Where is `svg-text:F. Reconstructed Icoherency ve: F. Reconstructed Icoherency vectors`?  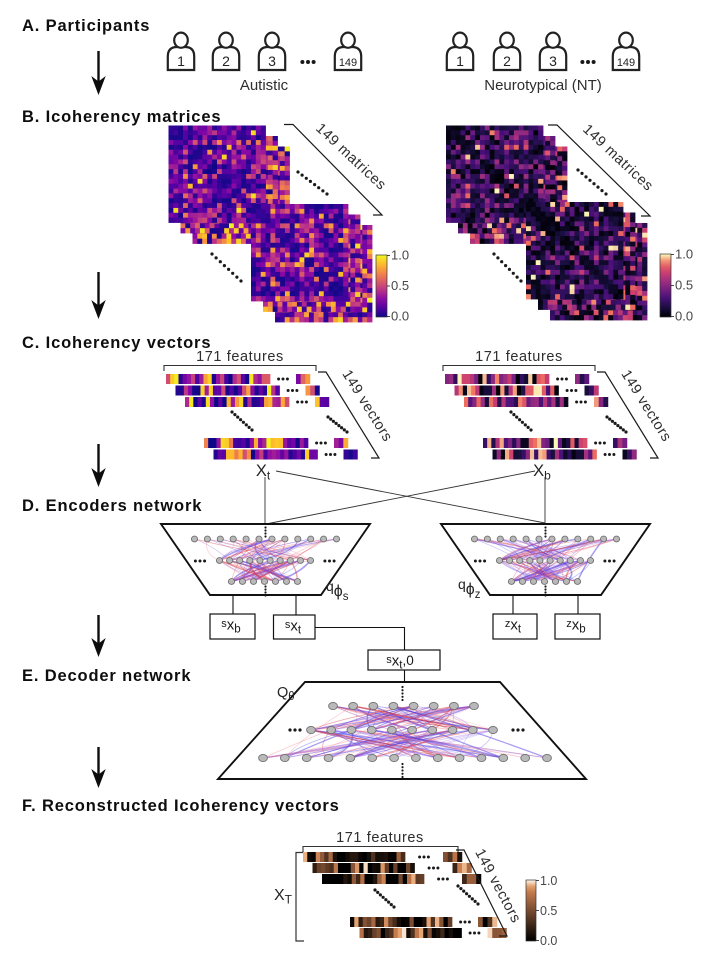
svg-text:F. Reconstructed Icoherency ve: F. Reconstructed Icoherency vectors is located at coordinates (181, 806).